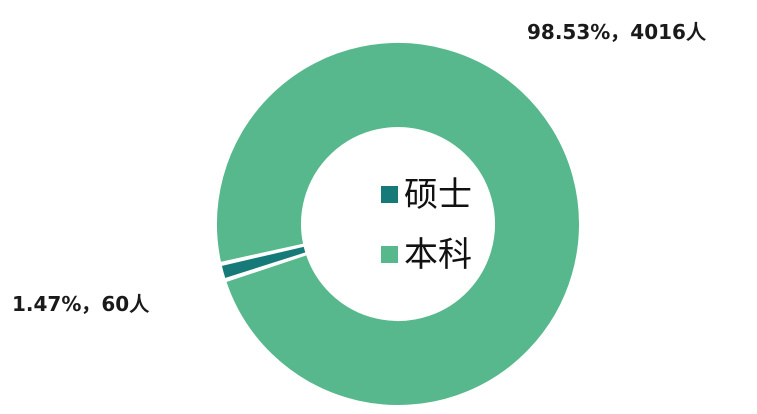  Describe the element at coordinates (389, 254) in the screenshot. I see `legend-swatch-bachelor` at that location.